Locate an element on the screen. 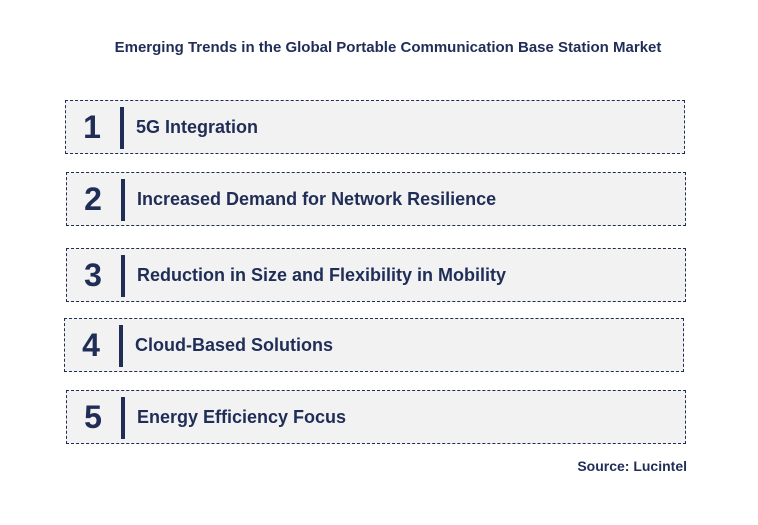  trend-number: 1 is located at coordinates (92, 126).